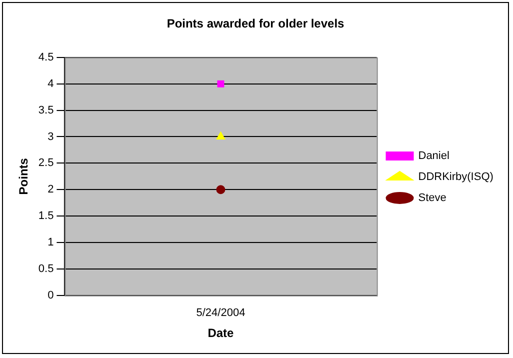 This screenshot has width=513, height=358. What do you see at coordinates (51, 242) in the screenshot?
I see `y-tick-label: 1` at bounding box center [51, 242].